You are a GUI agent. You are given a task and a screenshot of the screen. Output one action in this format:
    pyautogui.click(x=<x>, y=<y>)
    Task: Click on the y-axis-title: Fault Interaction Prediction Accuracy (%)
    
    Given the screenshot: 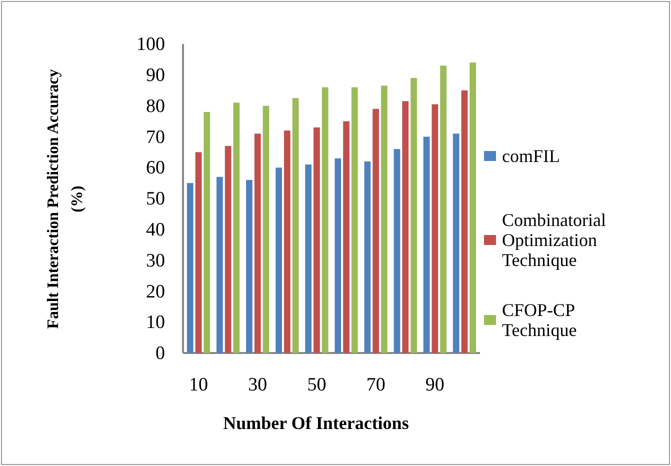 What is the action you would take?
    pyautogui.click(x=65, y=199)
    